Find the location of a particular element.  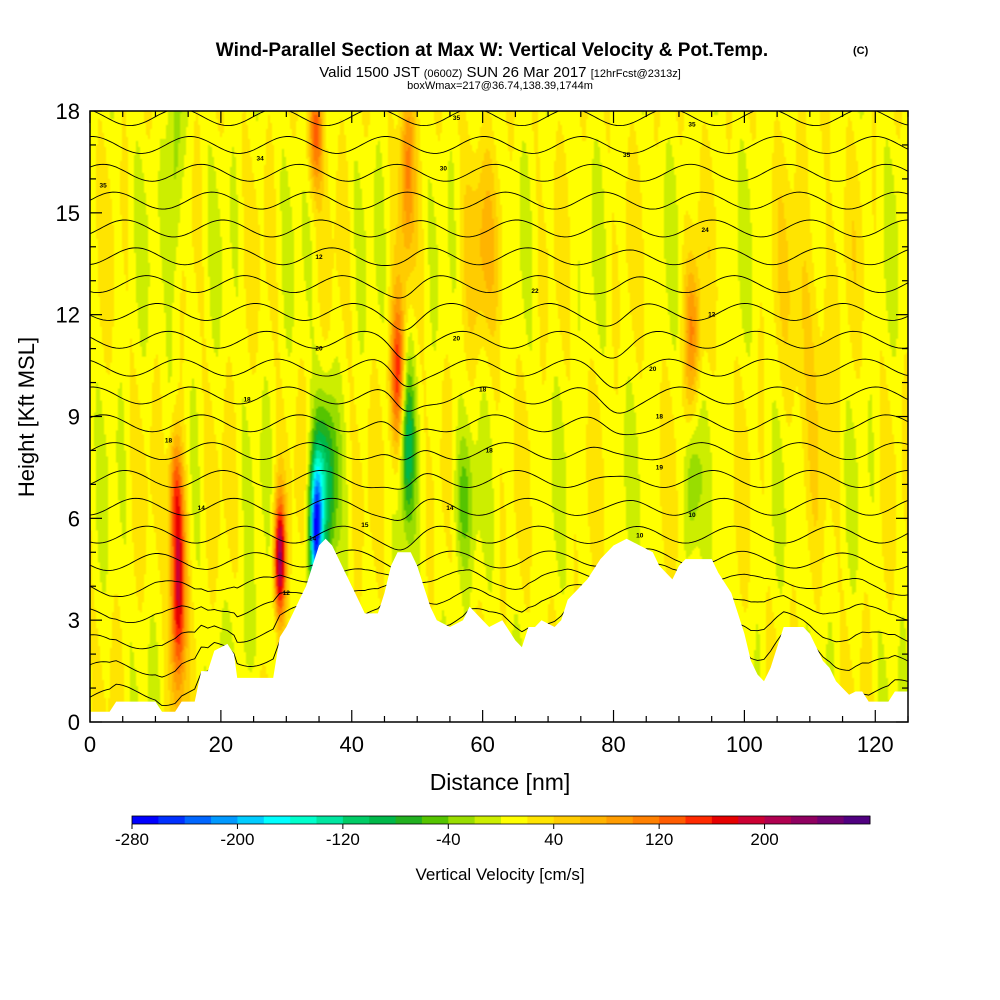

subtitle-date: SUN 26 Mar 2017 is located at coordinates (526, 72).